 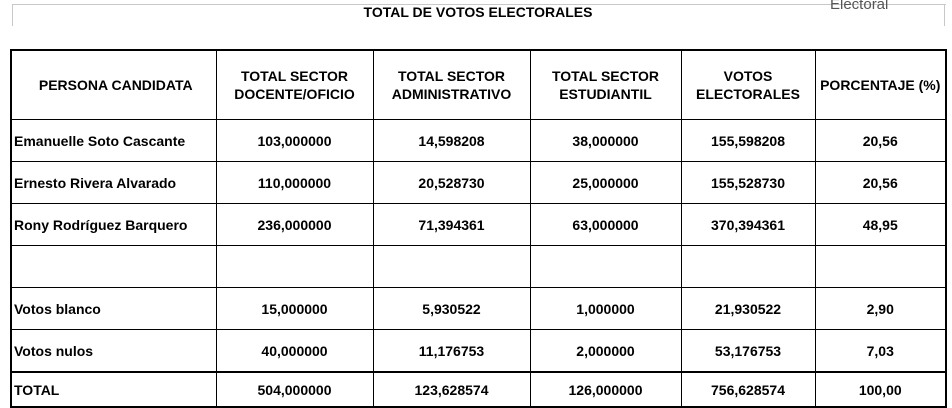 I want to click on student-votes-cell: 2,000000, so click(x=605, y=351).